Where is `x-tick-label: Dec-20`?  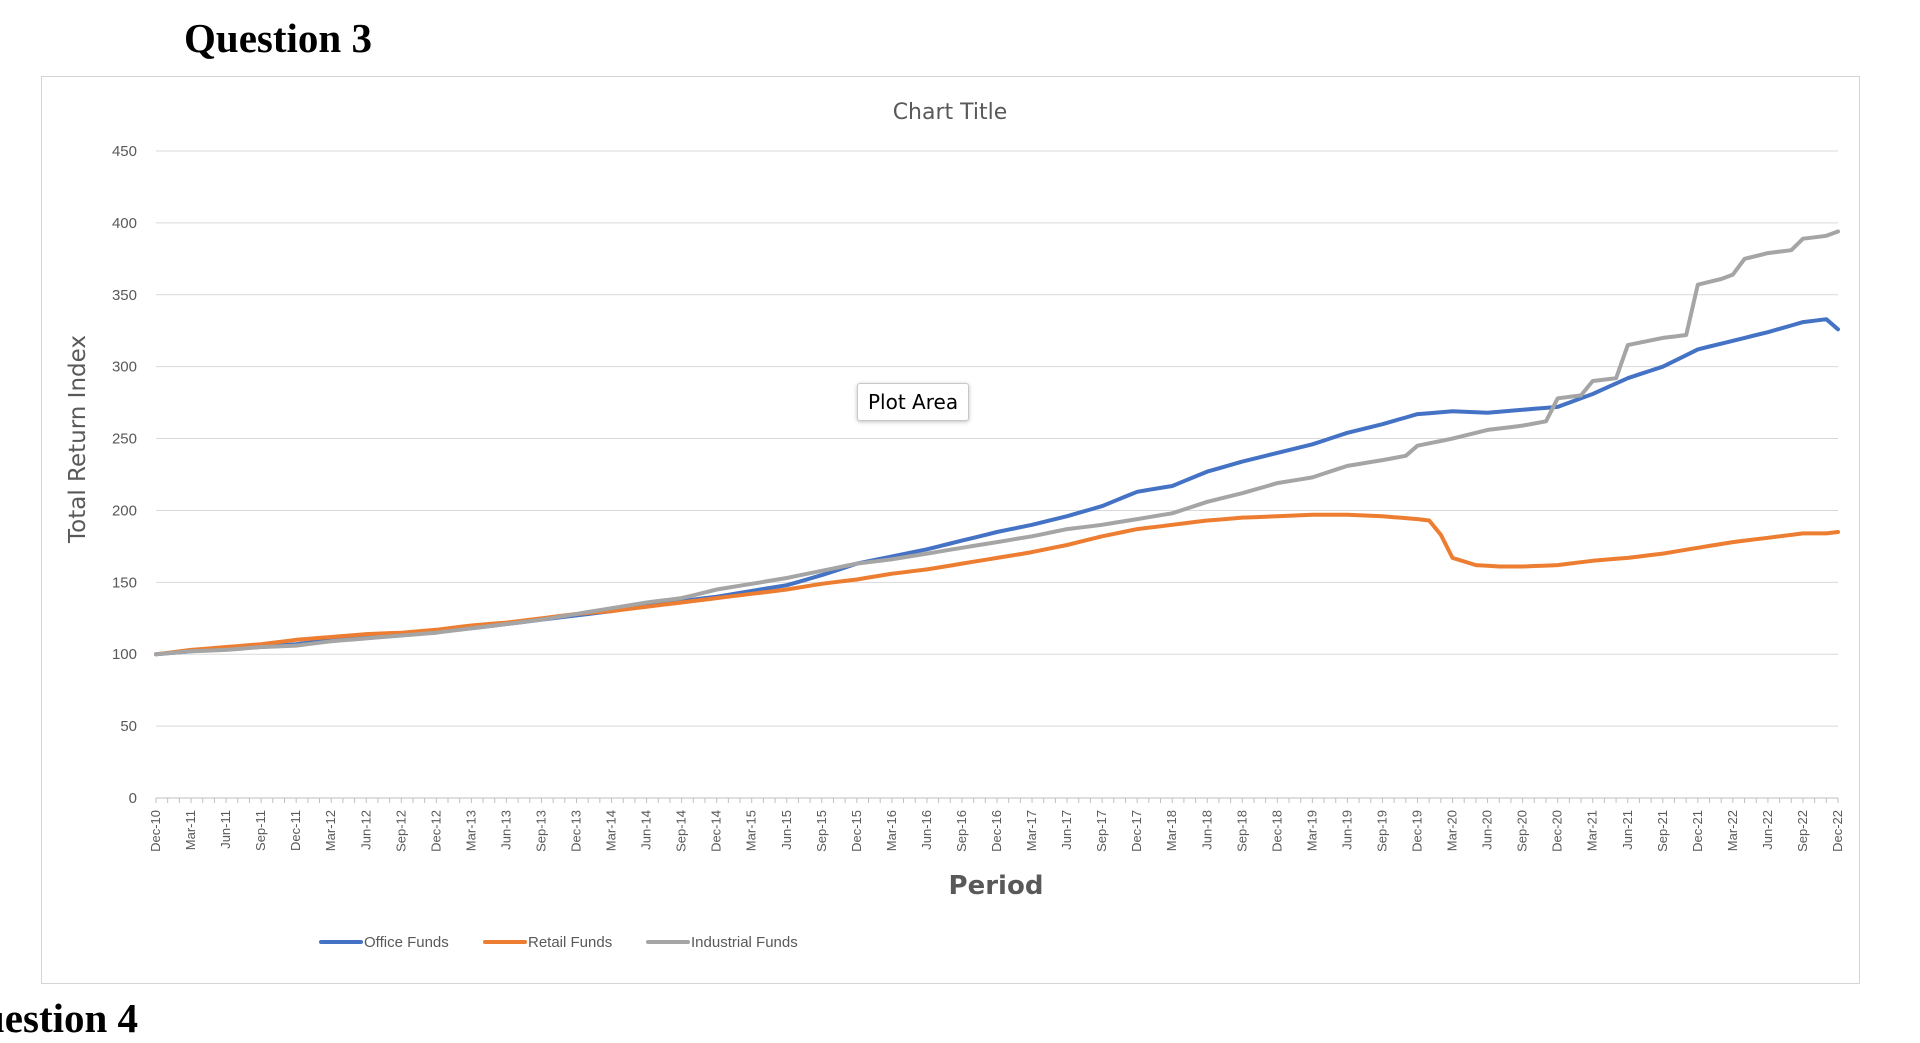 x-tick-label: Dec-20 is located at coordinates (1557, 831).